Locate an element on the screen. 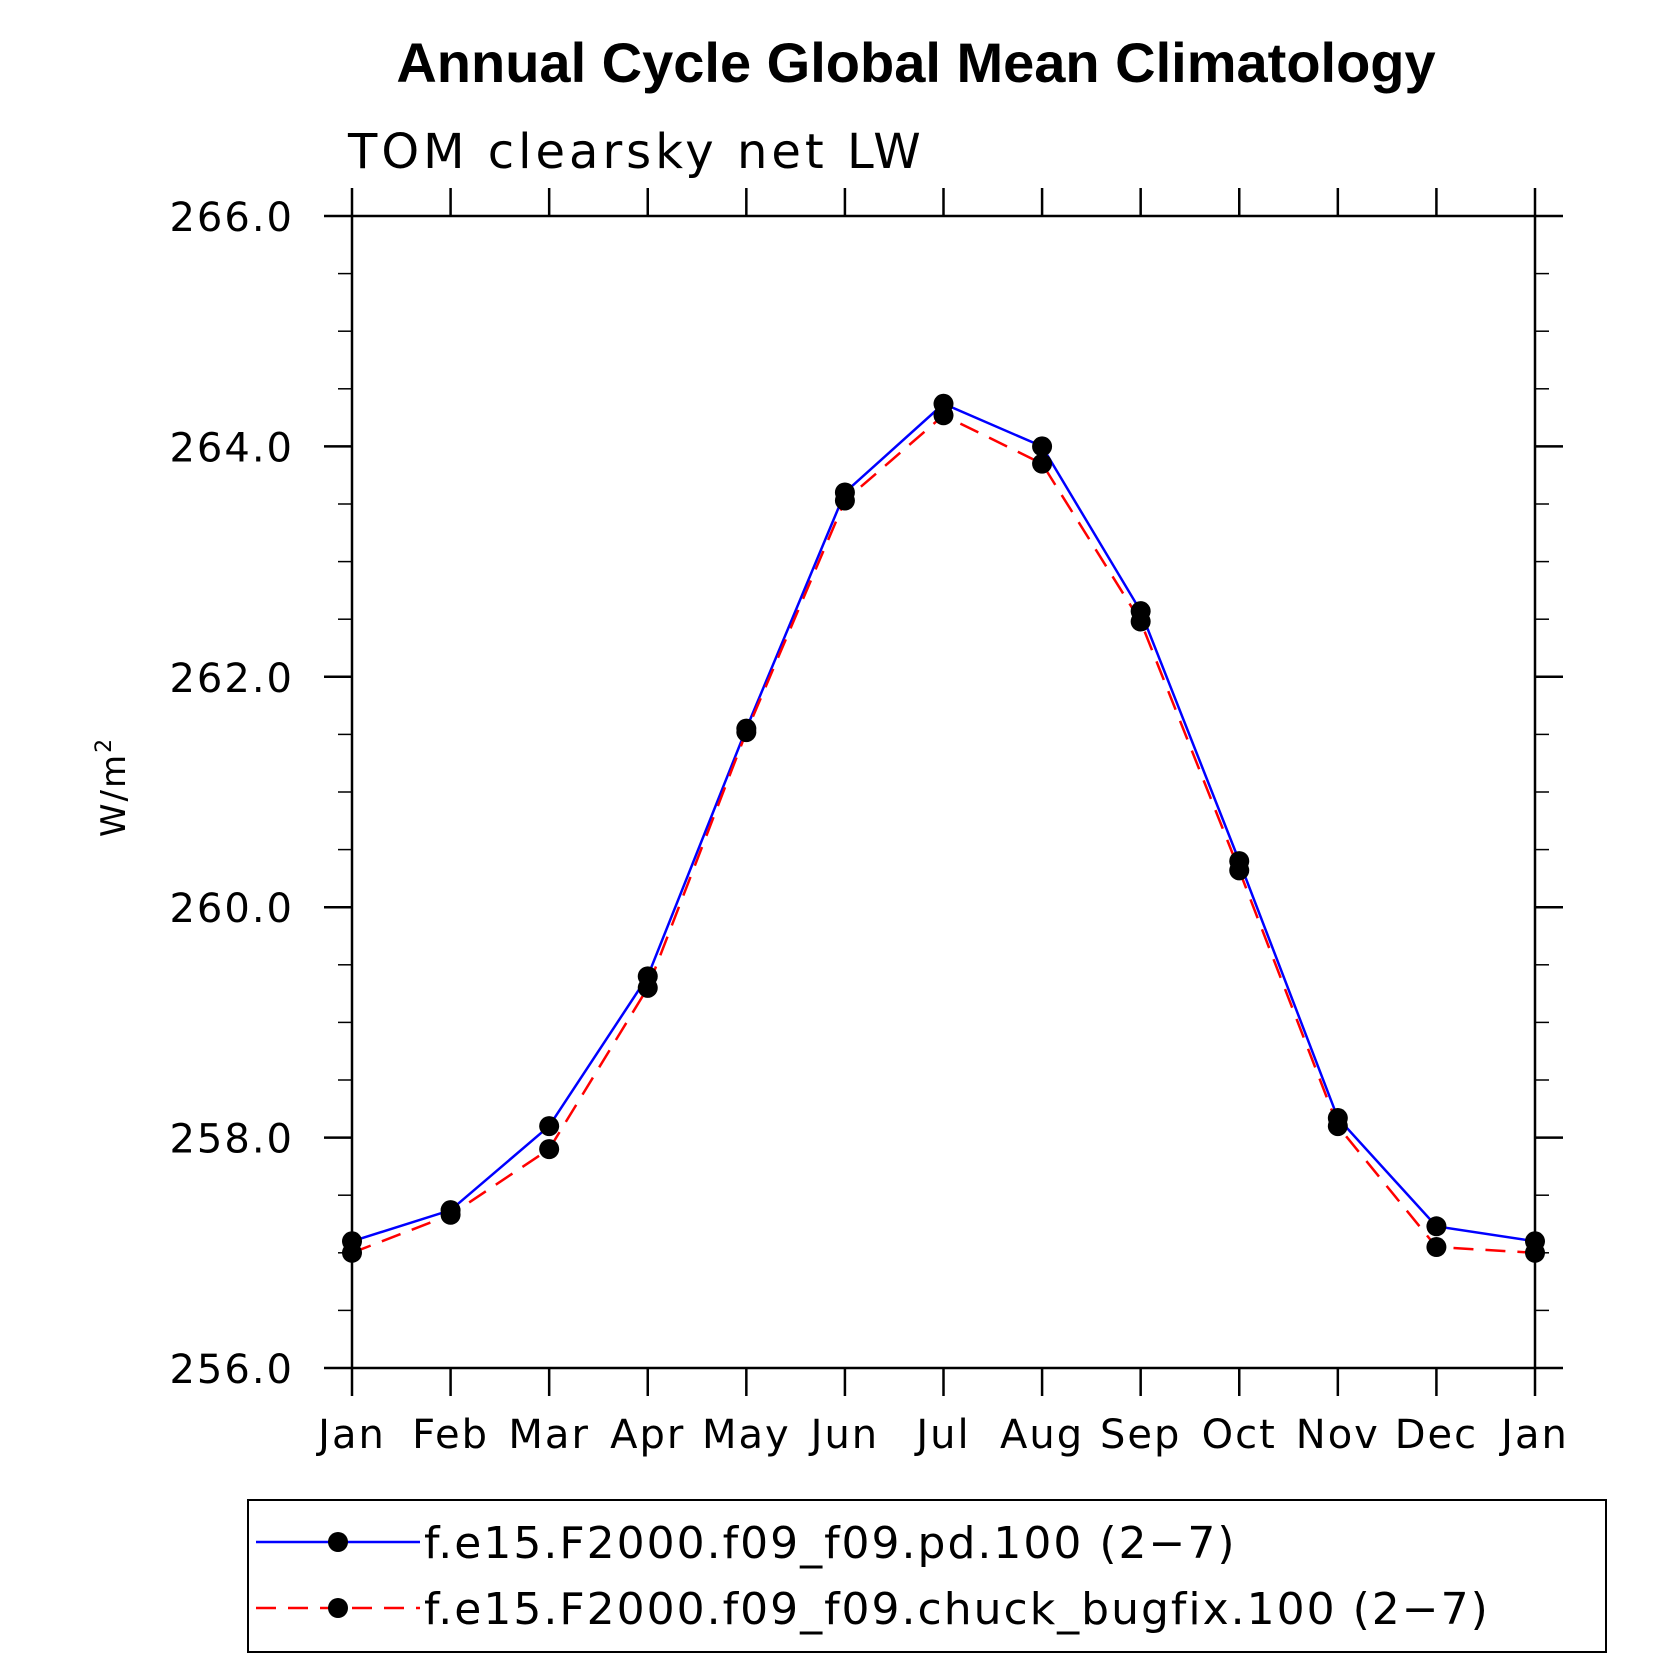 The width and height of the screenshot is (1674, 1674). x-tick-label: Oct is located at coordinates (1239, 1435).